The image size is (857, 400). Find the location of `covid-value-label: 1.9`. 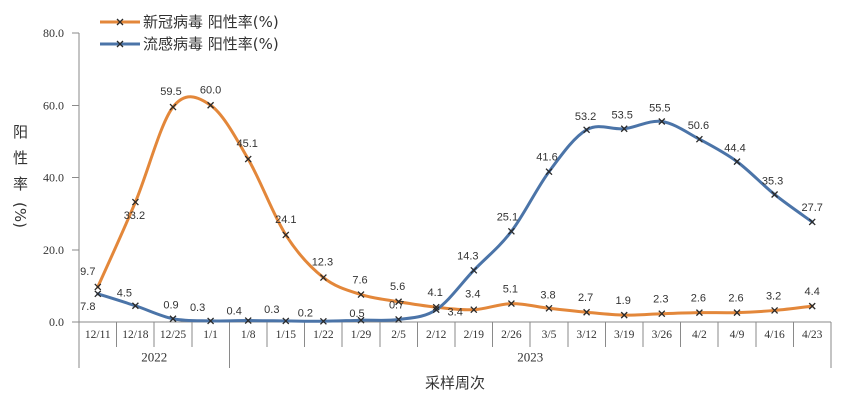

covid-value-label: 1.9 is located at coordinates (623, 301).